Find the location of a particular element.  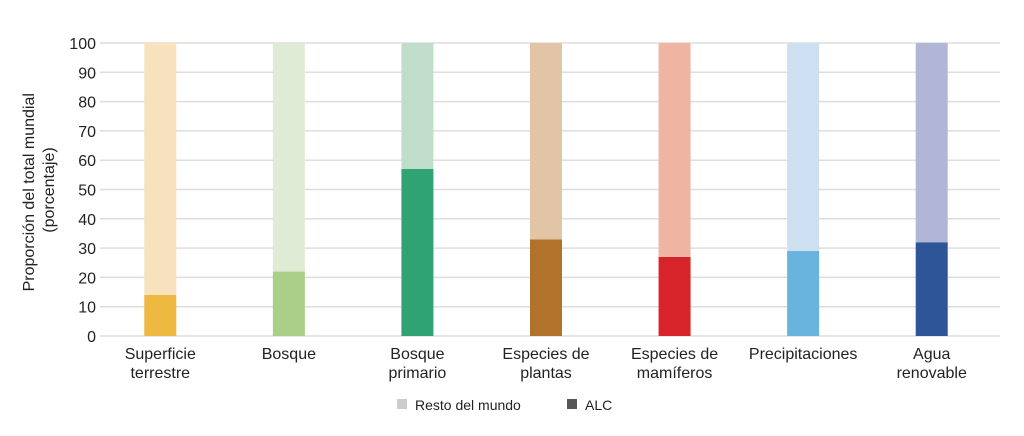

x-tick-label: Bosque primario is located at coordinates (418, 364).